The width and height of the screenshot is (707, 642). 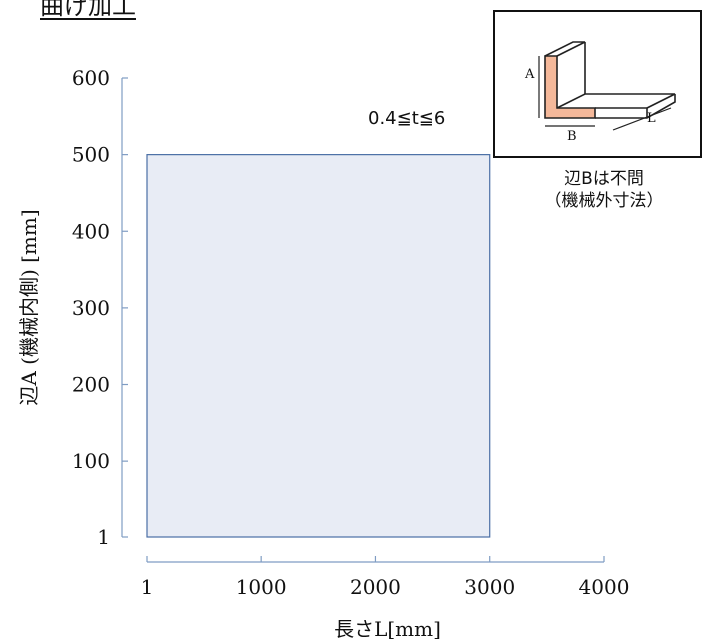 I want to click on dimension-b-label: B, so click(x=572, y=136).